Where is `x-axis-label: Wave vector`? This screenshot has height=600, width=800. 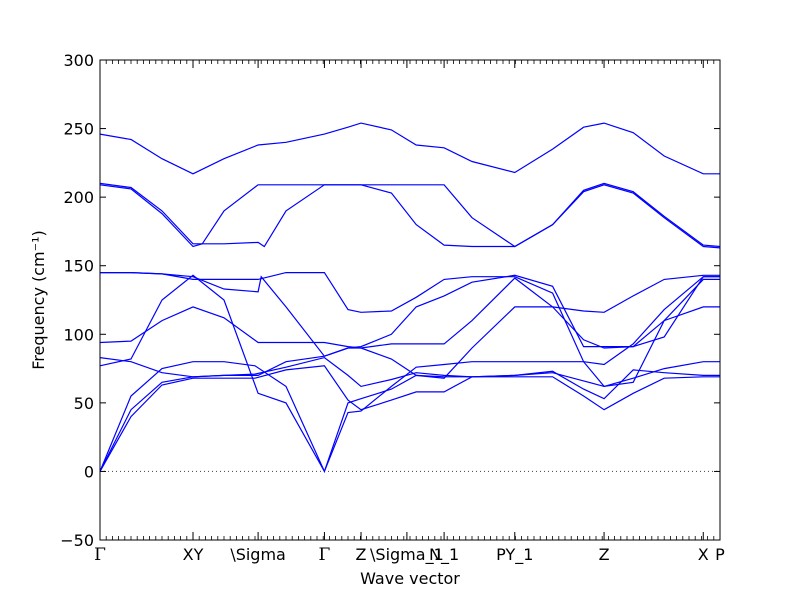
x-axis-label: Wave vector is located at coordinates (410, 578).